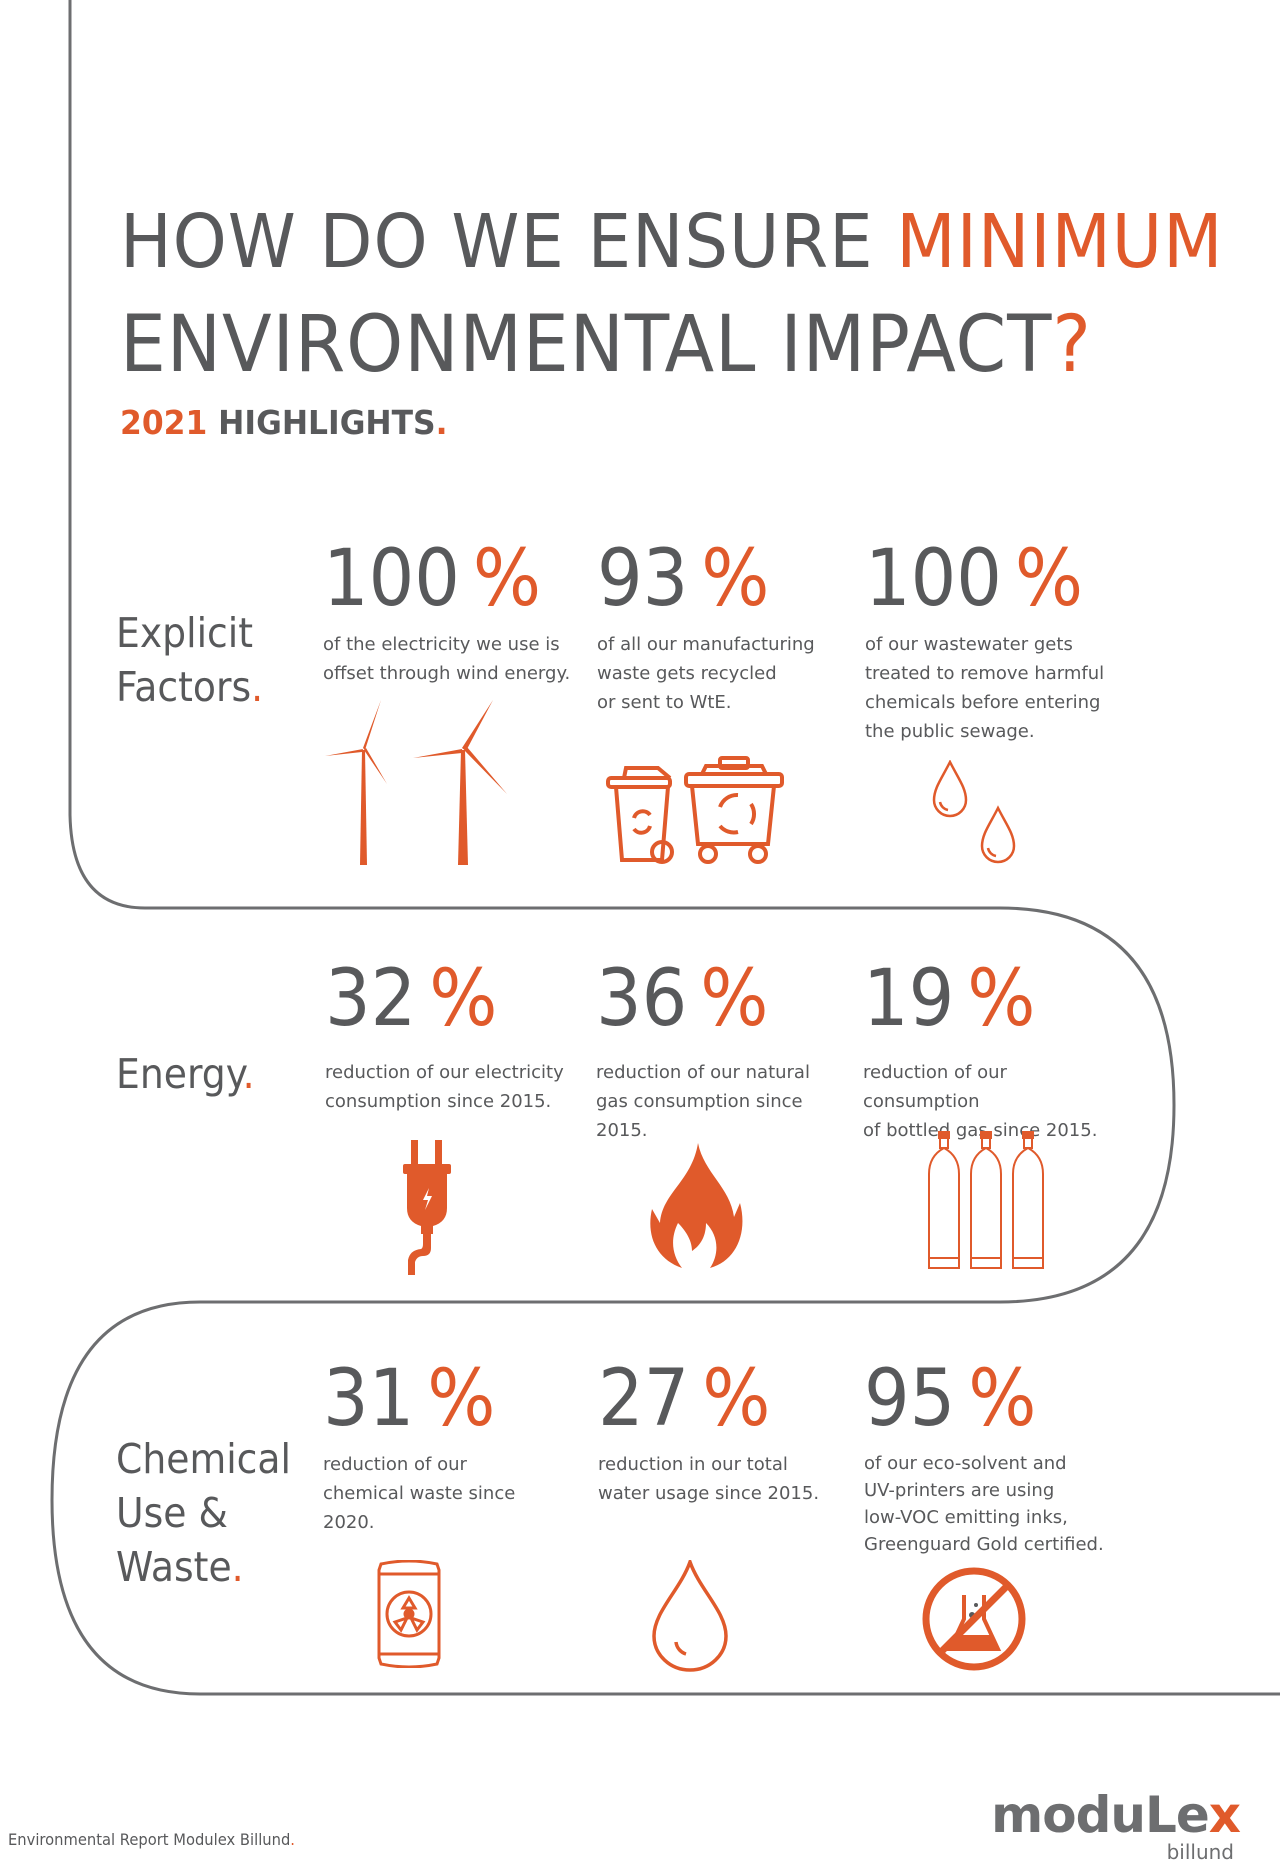  Describe the element at coordinates (698, 808) in the screenshot. I see `recycling-bins-icon` at that location.